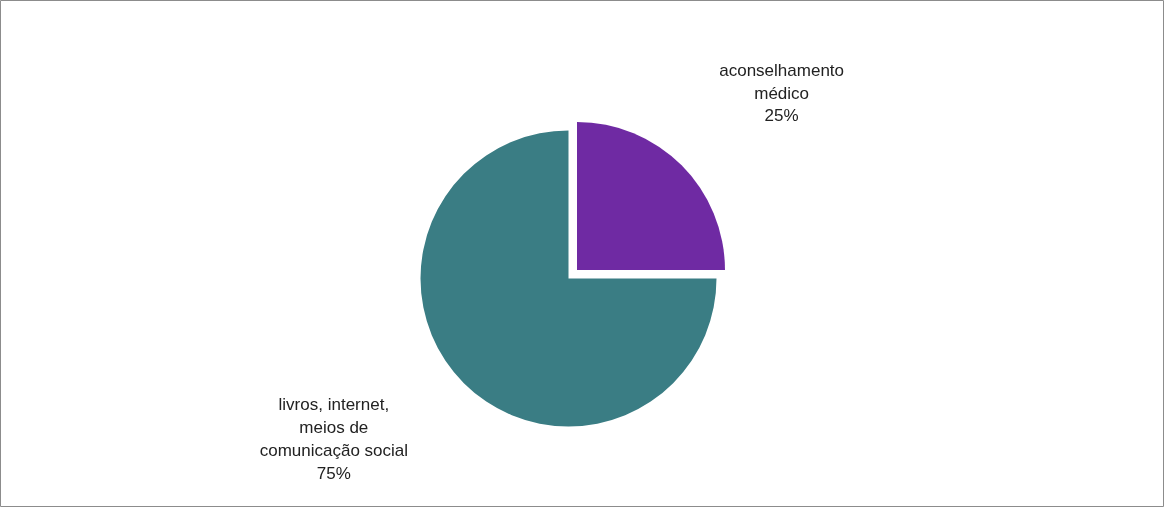  I want to click on data-label: 75%, so click(333, 473).